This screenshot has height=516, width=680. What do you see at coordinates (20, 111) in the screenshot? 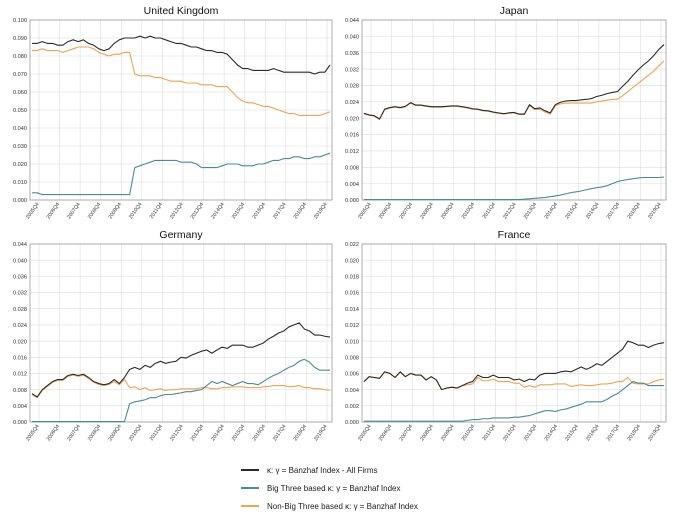
I see `y-tick-united-kingdom-5: 0.050` at bounding box center [20, 111].